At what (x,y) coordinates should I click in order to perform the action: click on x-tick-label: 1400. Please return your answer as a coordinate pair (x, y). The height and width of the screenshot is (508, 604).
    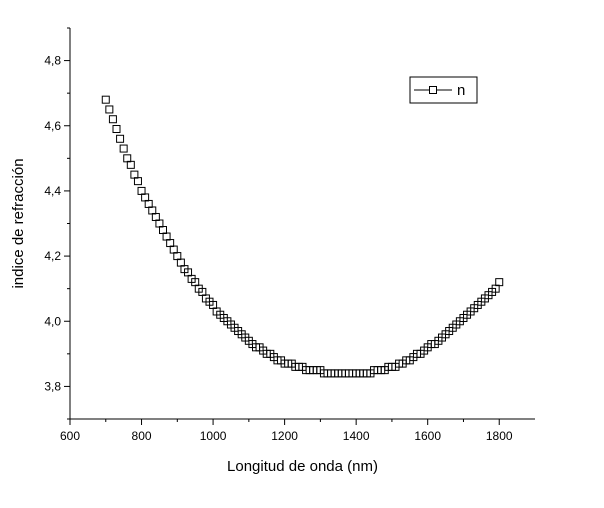
    Looking at the image, I should click on (356, 436).